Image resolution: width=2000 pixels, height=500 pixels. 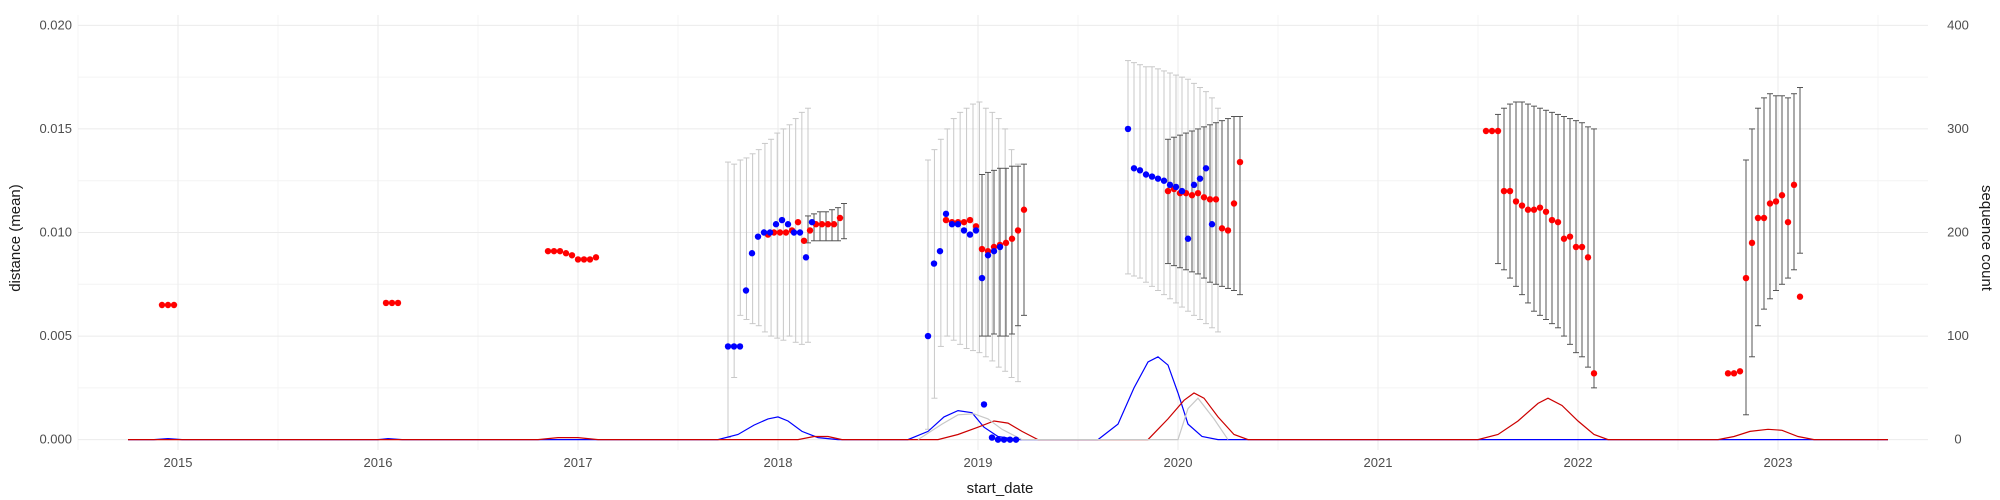 What do you see at coordinates (55, 24) in the screenshot?
I see `y-tick-label: 0.020` at bounding box center [55, 24].